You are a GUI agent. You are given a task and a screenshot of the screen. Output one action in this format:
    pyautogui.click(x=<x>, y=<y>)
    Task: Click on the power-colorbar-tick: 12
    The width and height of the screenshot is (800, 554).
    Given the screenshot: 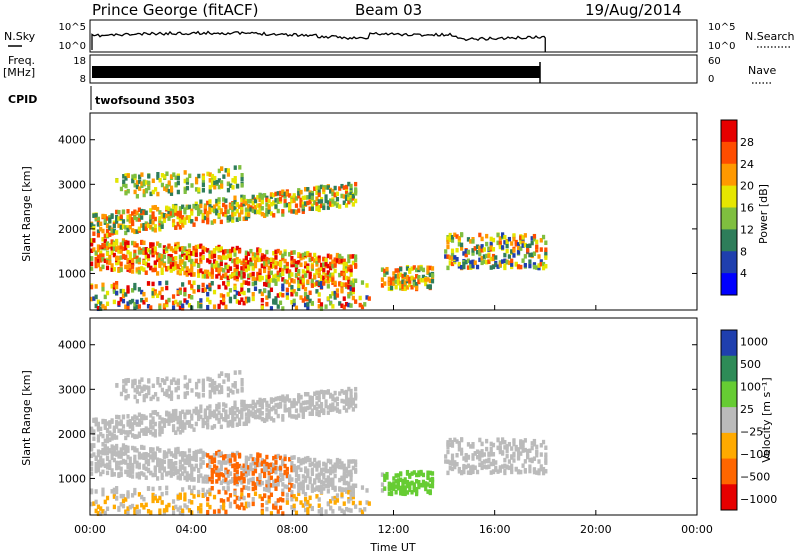 What is the action you would take?
    pyautogui.click(x=747, y=229)
    